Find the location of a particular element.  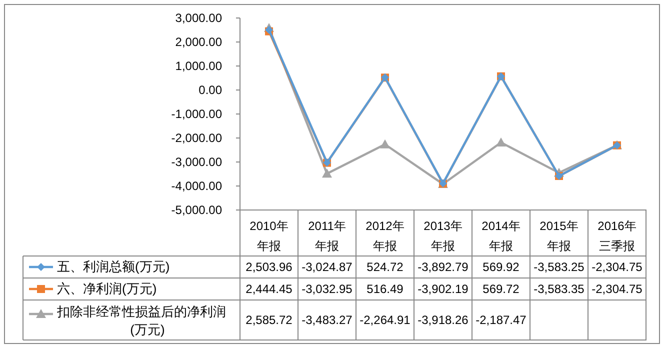

y-tick-label: 3,000.00 is located at coordinates (198, 18).